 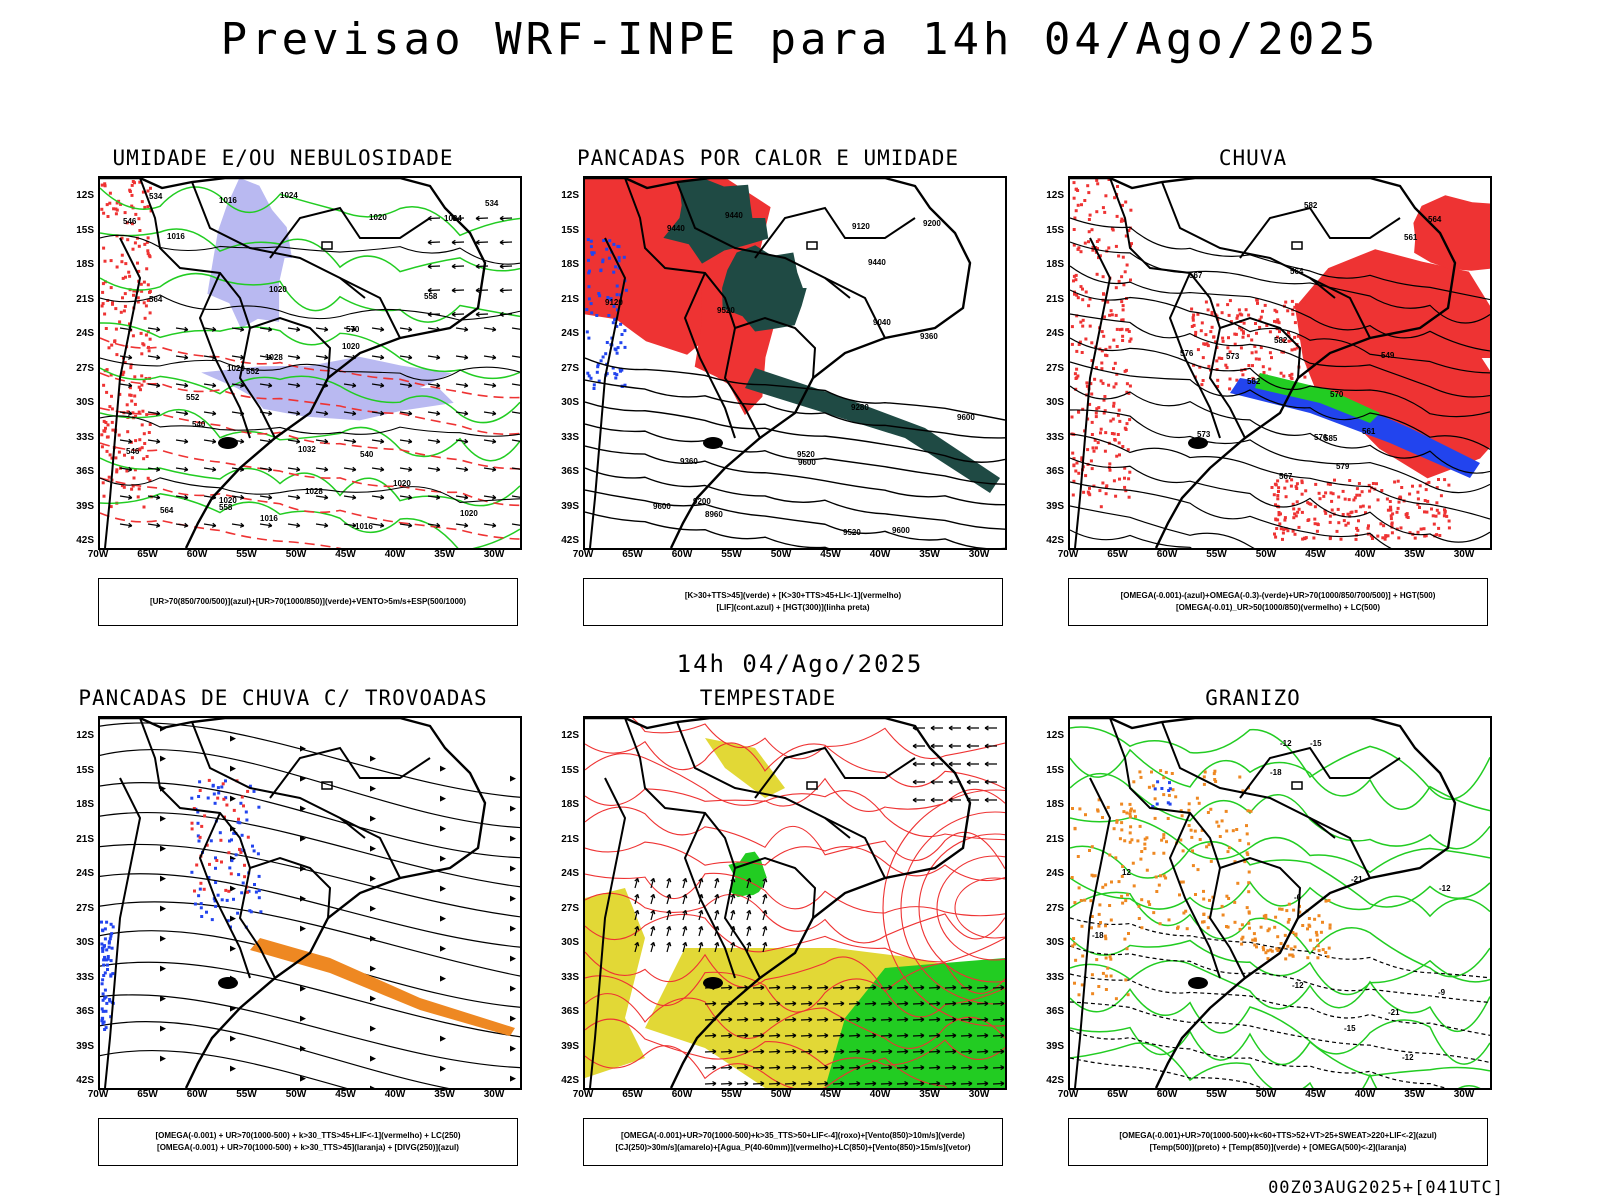 I want to click on lon-tick-label: 30W, so click(x=979, y=1094).